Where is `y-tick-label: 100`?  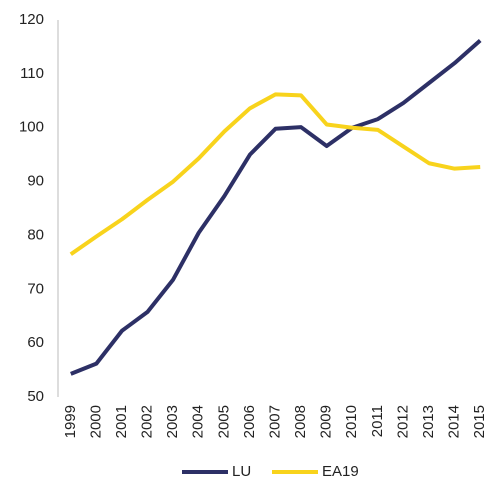 y-tick-label: 100 is located at coordinates (31, 127).